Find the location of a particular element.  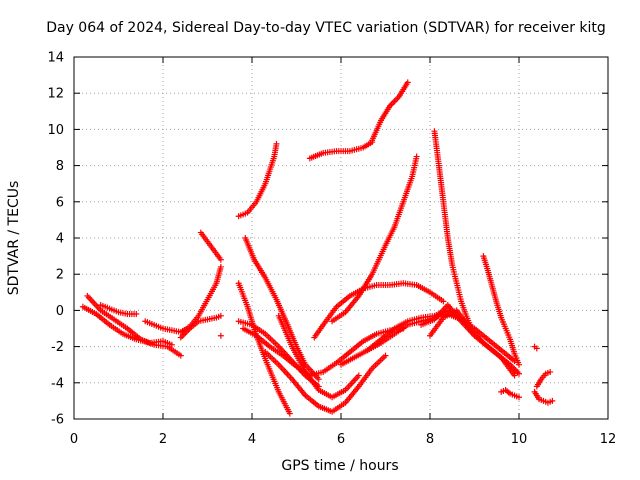

x-tick-label: 10 is located at coordinates (519, 439).